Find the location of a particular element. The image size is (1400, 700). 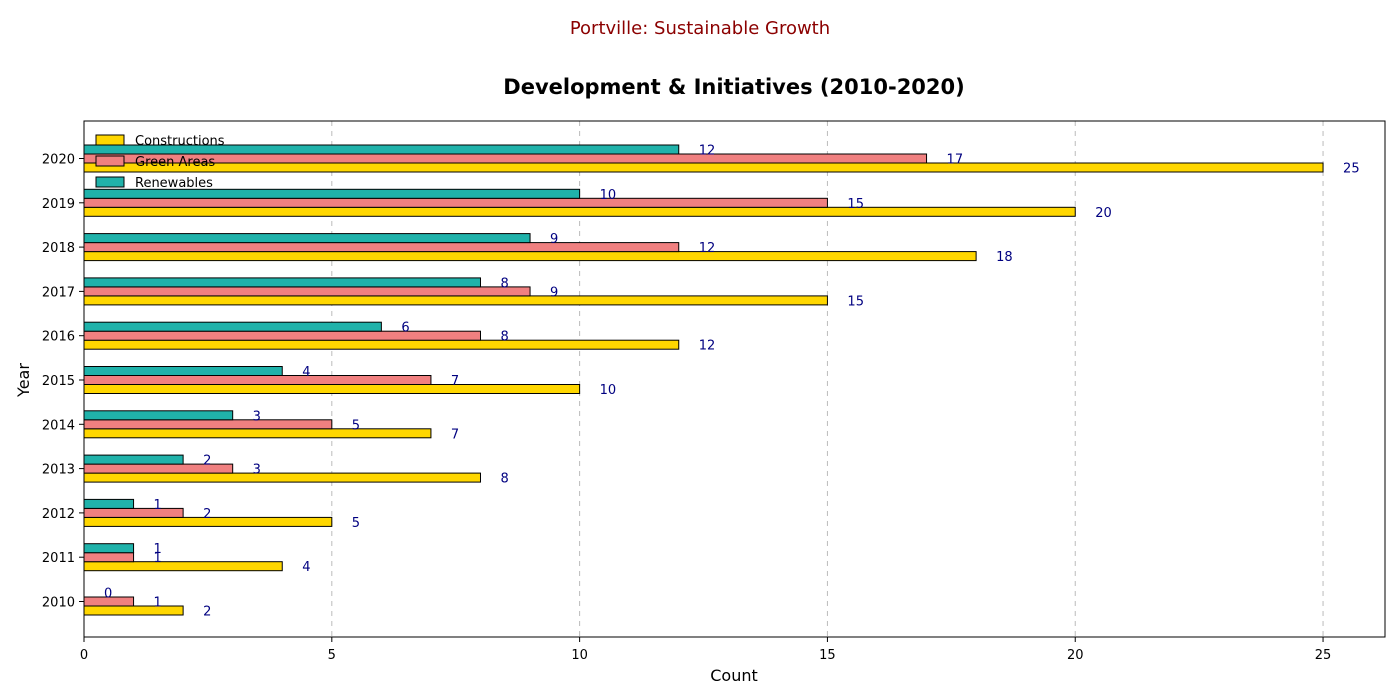

bar-renewables-2012 is located at coordinates (109, 503).